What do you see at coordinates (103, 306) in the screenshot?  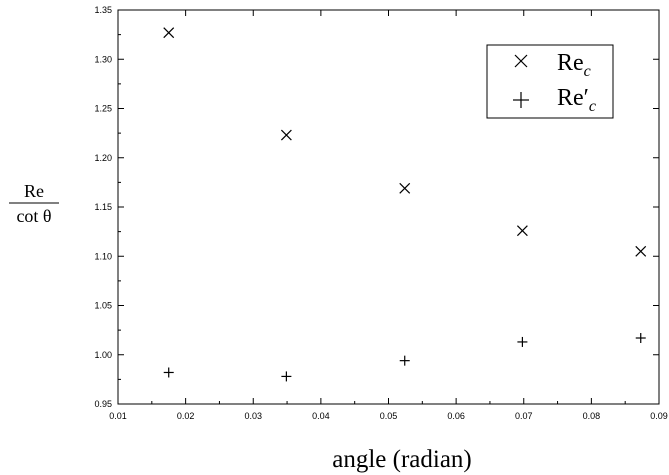 I see `y-tick-label: 1.05` at bounding box center [103, 306].